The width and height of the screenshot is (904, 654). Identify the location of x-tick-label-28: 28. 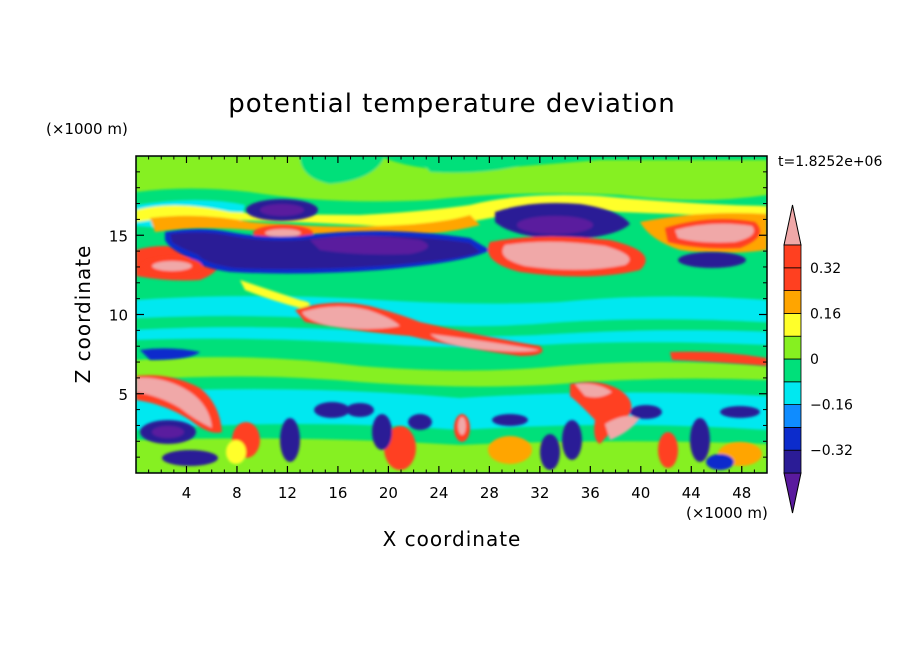
(489, 493).